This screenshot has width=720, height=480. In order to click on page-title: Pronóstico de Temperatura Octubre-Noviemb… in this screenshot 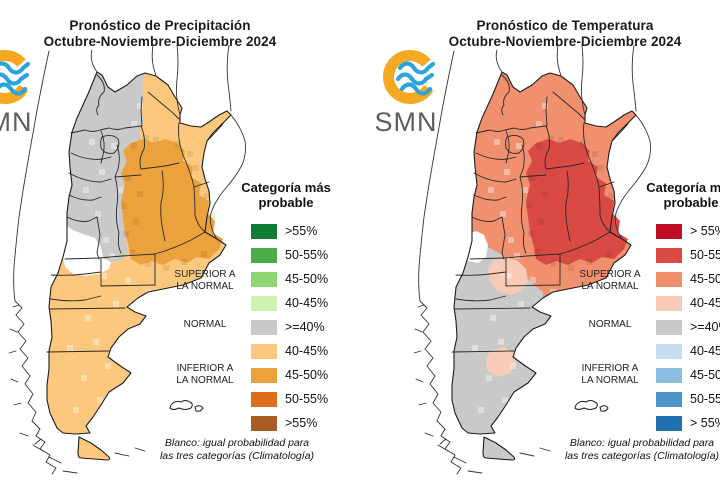, I will do `click(555, 34)`.